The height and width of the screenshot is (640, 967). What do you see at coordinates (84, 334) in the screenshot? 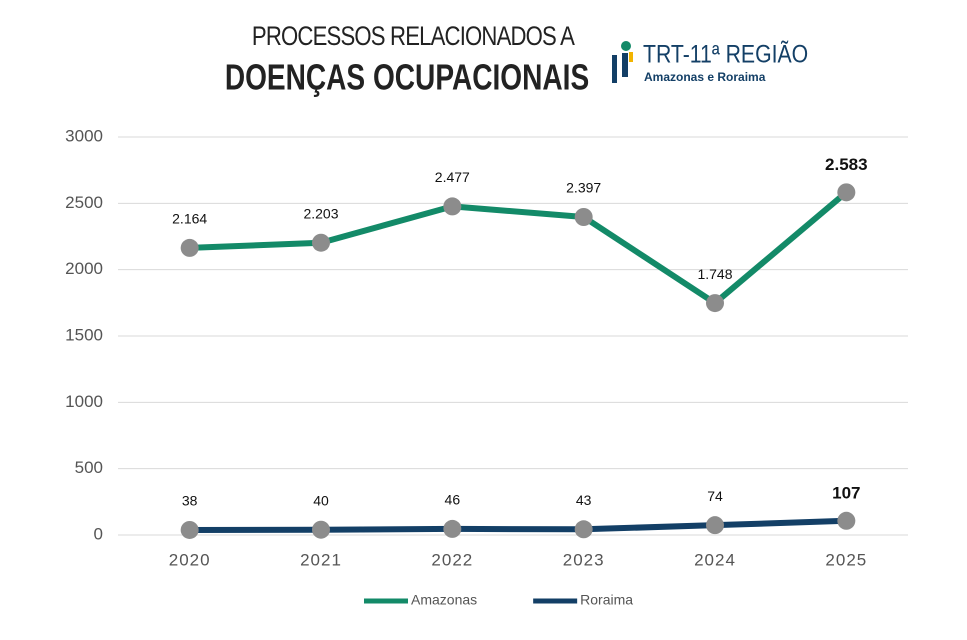
I see `y-tick-label: 1500` at bounding box center [84, 334].